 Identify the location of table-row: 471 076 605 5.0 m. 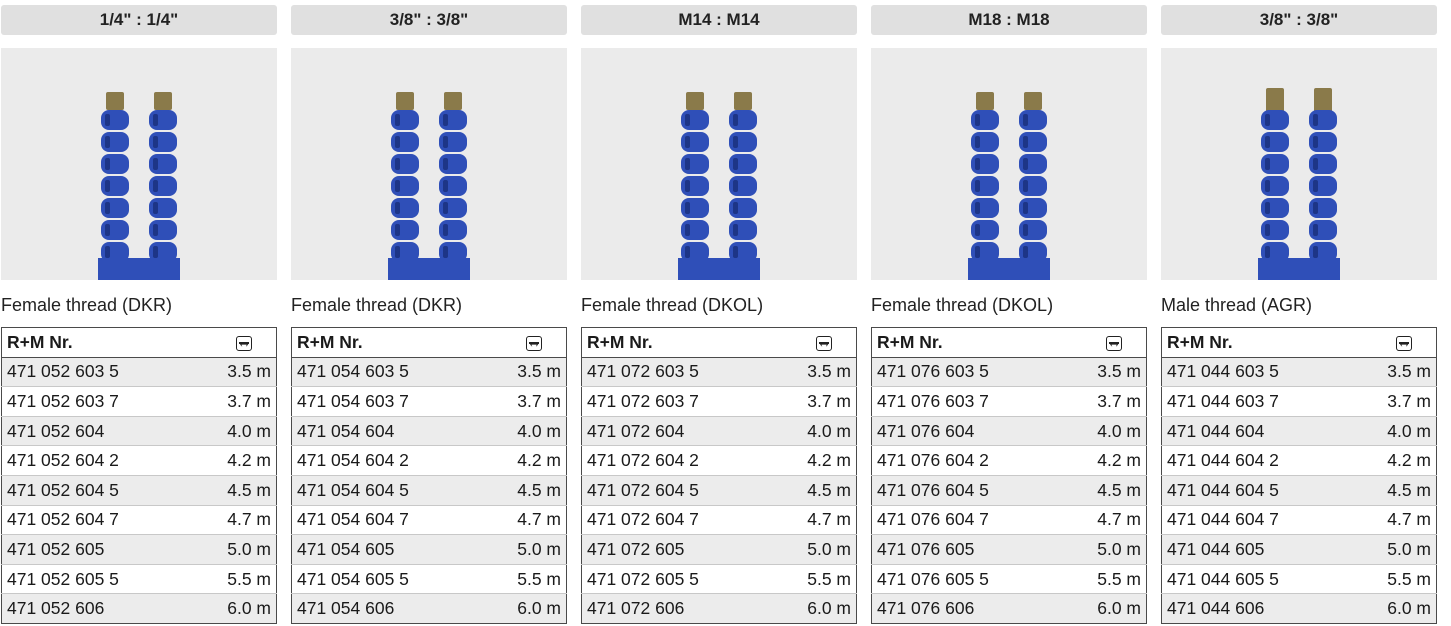
(1009, 549).